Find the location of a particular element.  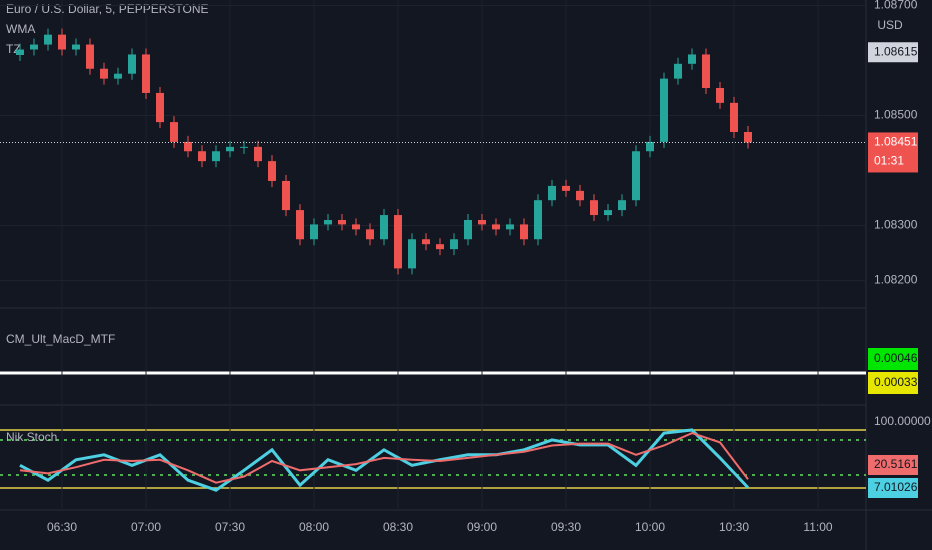

y-tick-label: 1.08500 is located at coordinates (896, 115).